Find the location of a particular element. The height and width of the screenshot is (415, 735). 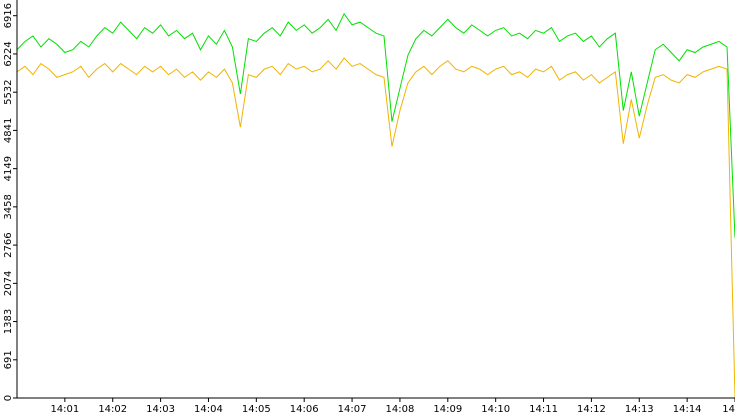

y-tick-label: 6916 is located at coordinates (8, 15).